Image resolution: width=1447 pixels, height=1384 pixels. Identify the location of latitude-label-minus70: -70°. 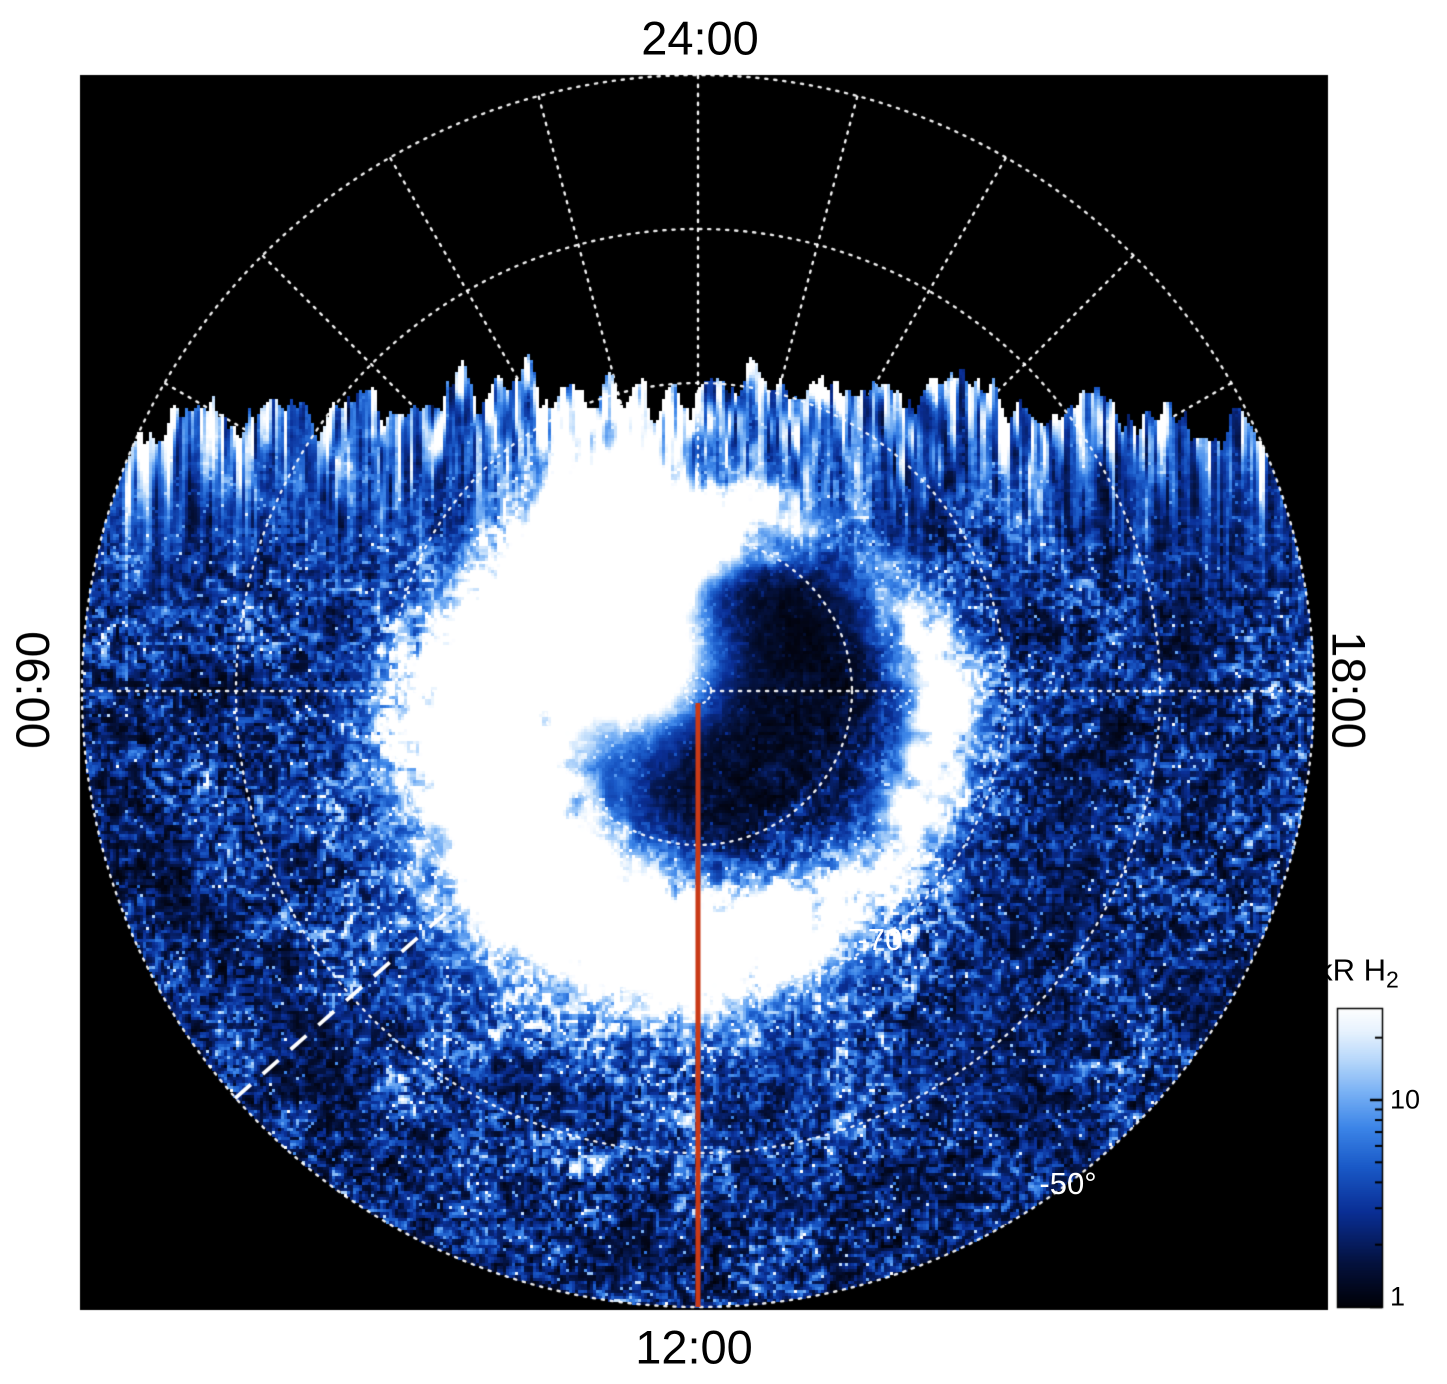
(886, 939).